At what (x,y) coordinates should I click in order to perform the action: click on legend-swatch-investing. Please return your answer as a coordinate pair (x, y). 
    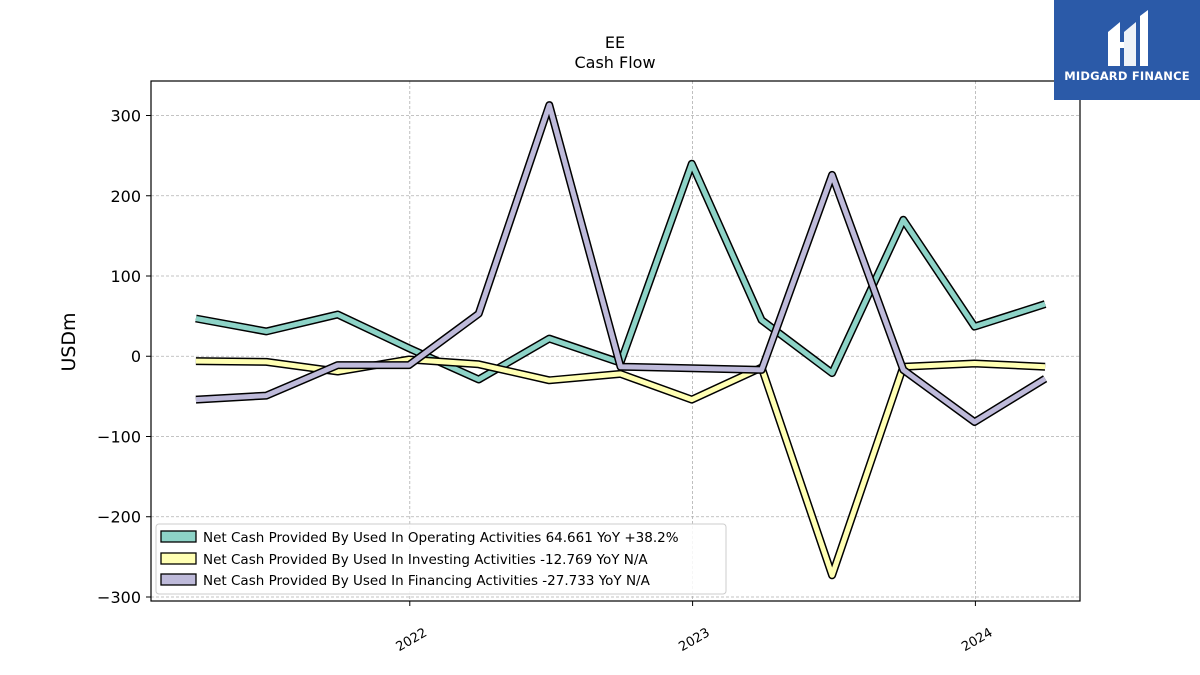
    Looking at the image, I should click on (178, 558).